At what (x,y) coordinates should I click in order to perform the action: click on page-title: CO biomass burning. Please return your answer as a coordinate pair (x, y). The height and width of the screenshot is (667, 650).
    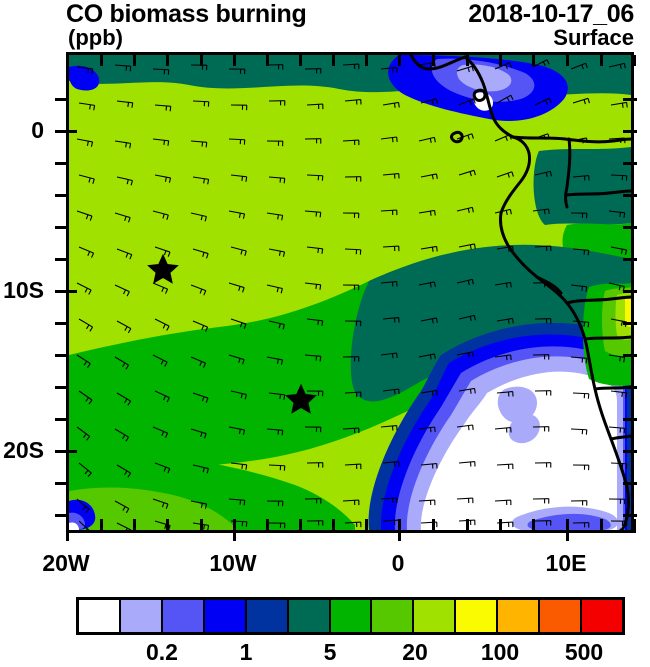
    Looking at the image, I should click on (186, 14).